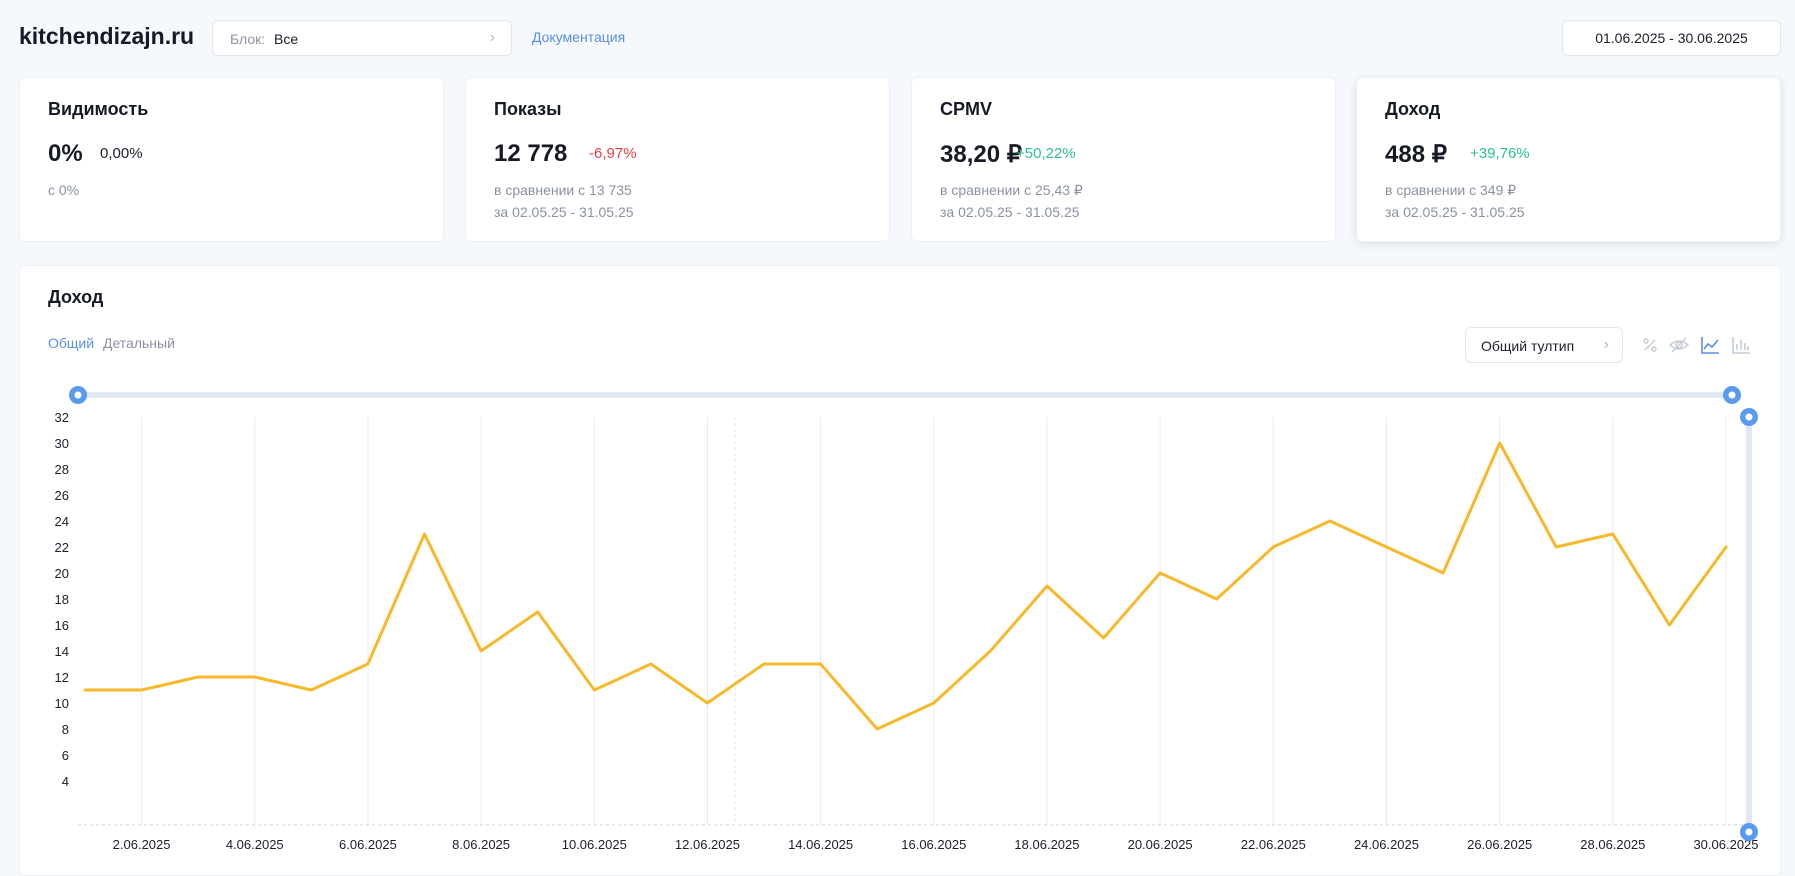 The image size is (1795, 876). I want to click on y-tick-label: 10, so click(62, 703).